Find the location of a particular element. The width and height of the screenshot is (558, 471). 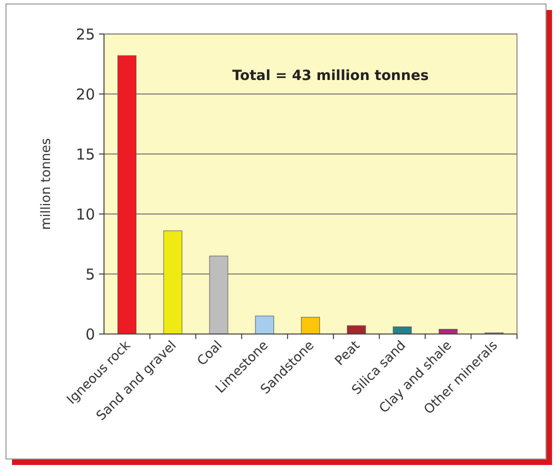

y-axis-title: million tonnes is located at coordinates (46, 184).